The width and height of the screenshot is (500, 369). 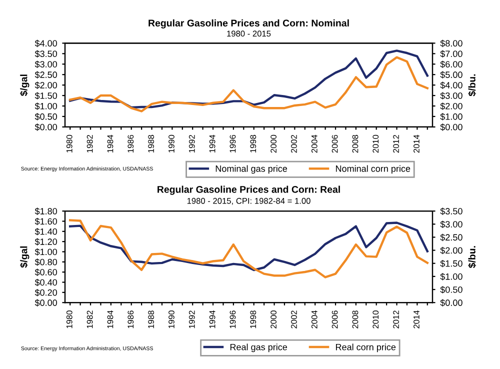 I want to click on y-tick-label: $0.40, so click(x=46, y=282).